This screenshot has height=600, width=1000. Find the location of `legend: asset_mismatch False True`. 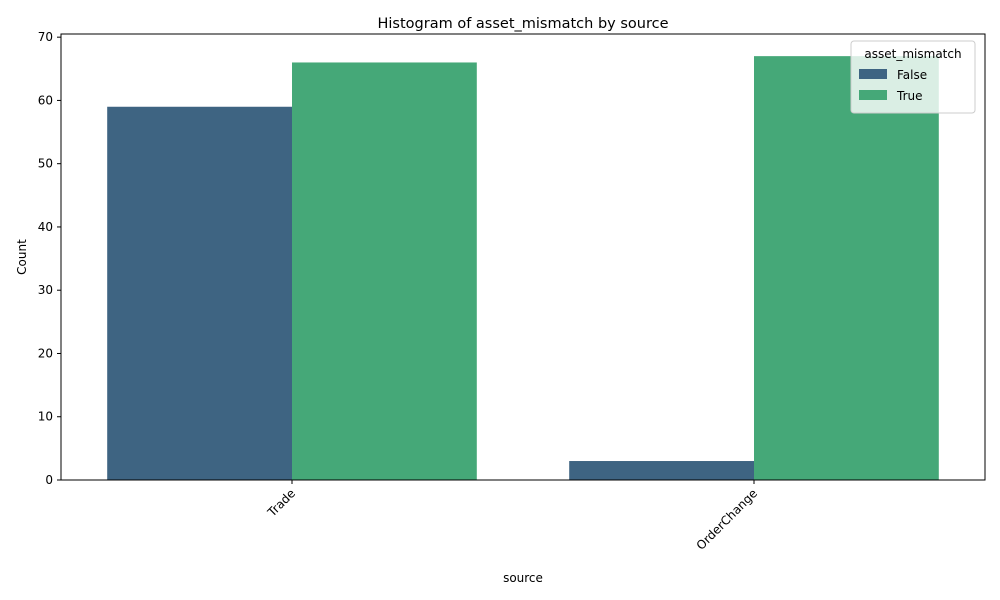

legend: asset_mismatch False True is located at coordinates (913, 77).